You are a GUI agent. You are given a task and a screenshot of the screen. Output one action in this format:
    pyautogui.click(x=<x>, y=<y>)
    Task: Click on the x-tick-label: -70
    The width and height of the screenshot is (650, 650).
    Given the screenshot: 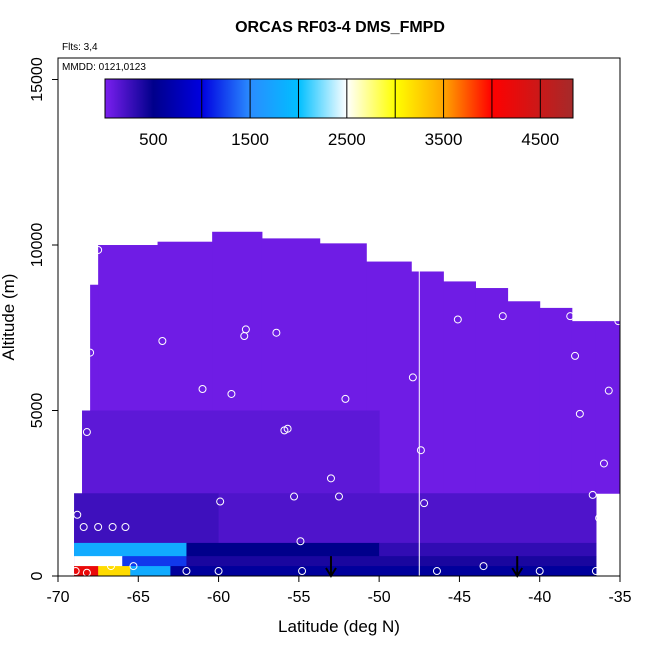 What is the action you would take?
    pyautogui.click(x=57, y=597)
    